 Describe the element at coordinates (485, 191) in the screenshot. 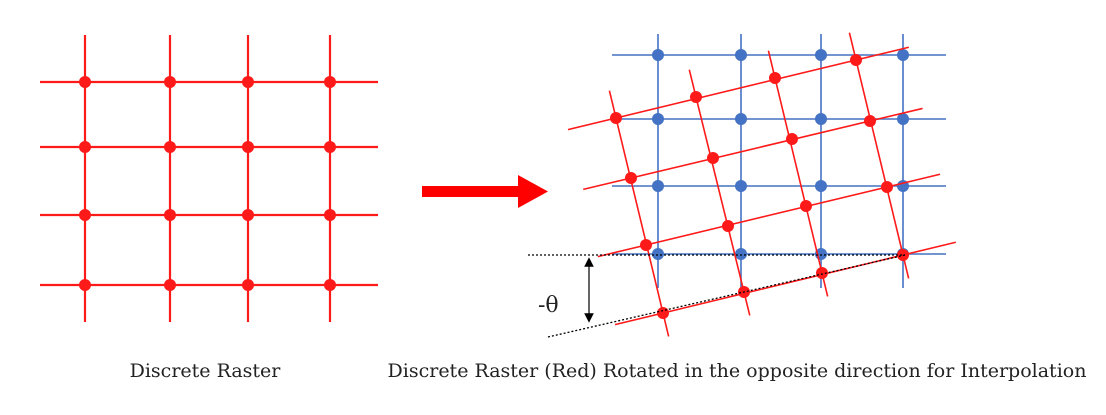

I see `right-arrow-icon` at that location.